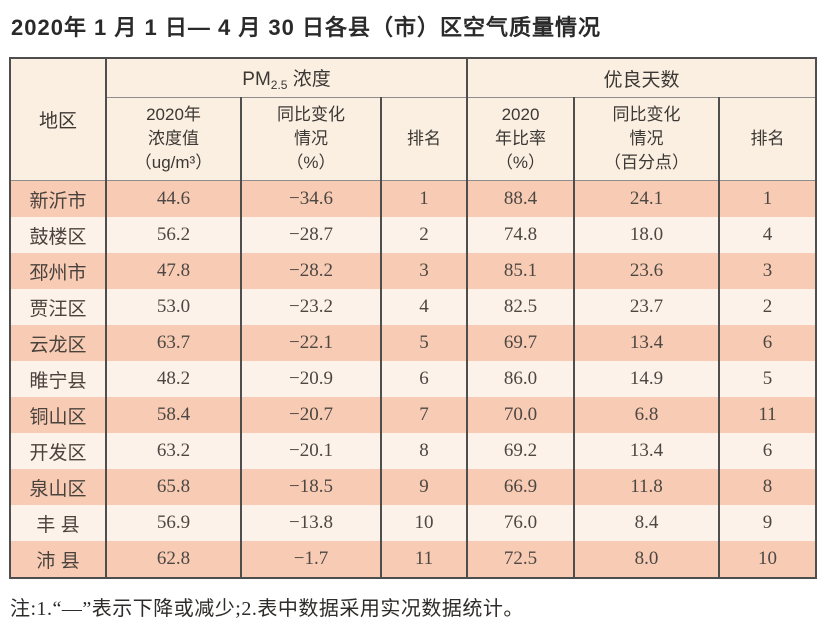  I want to click on table-row: 铜山区 58.4 −20.7 7 70.0 6.8 11, so click(413, 415).